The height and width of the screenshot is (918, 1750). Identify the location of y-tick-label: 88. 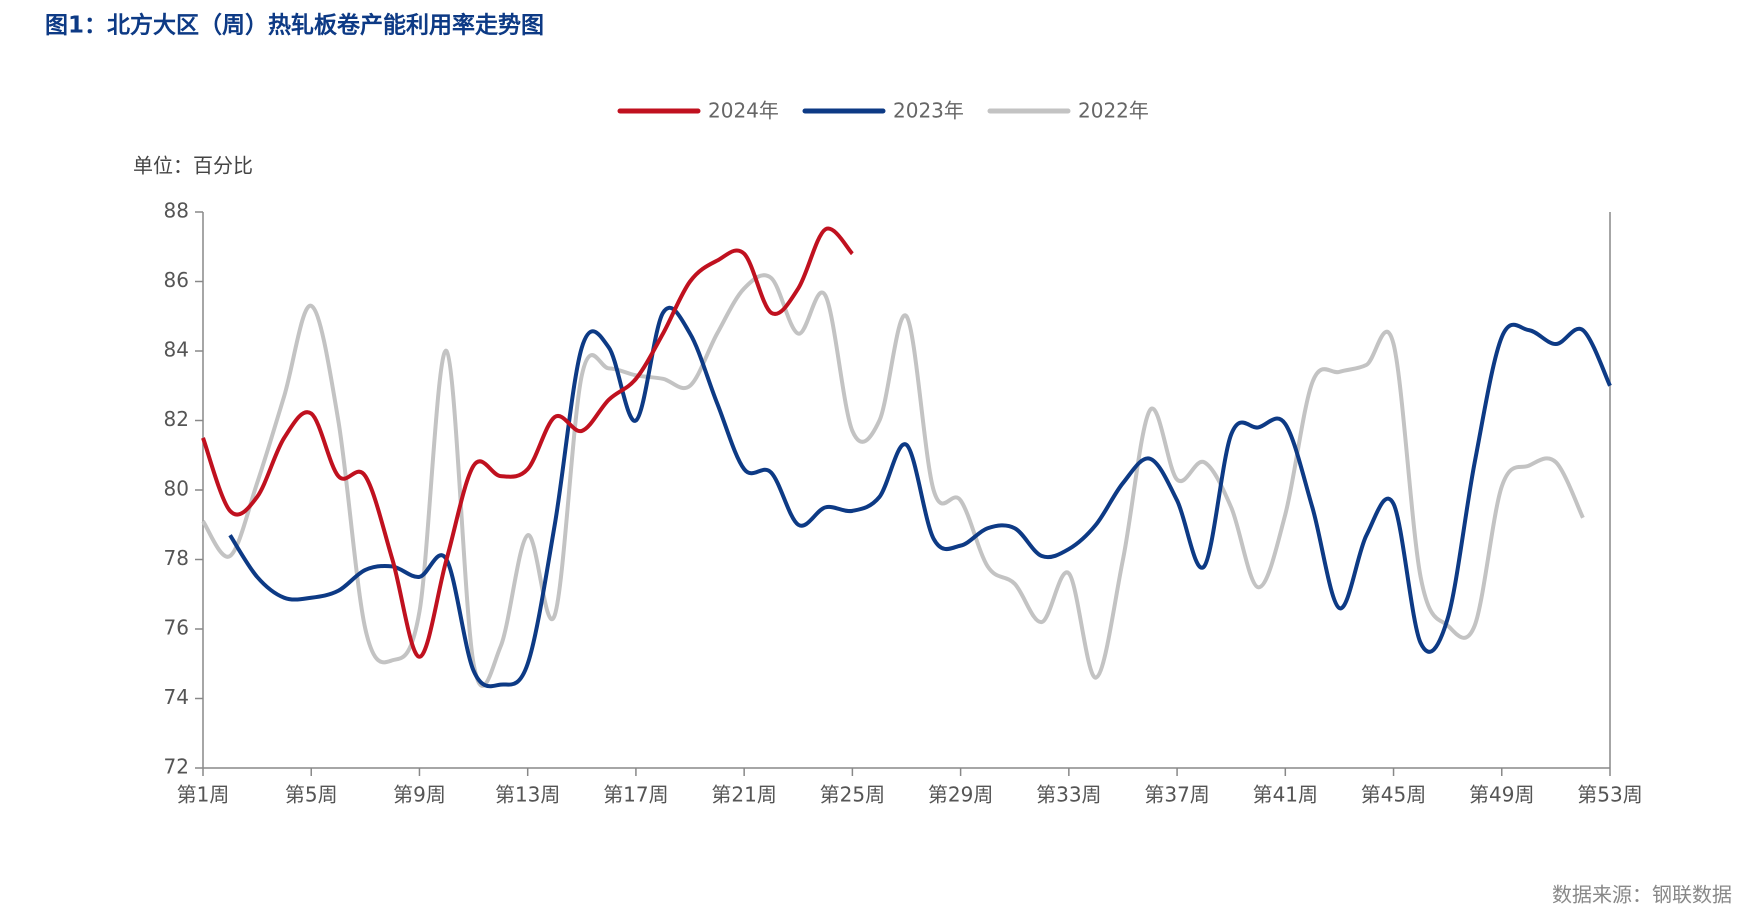
(176, 211).